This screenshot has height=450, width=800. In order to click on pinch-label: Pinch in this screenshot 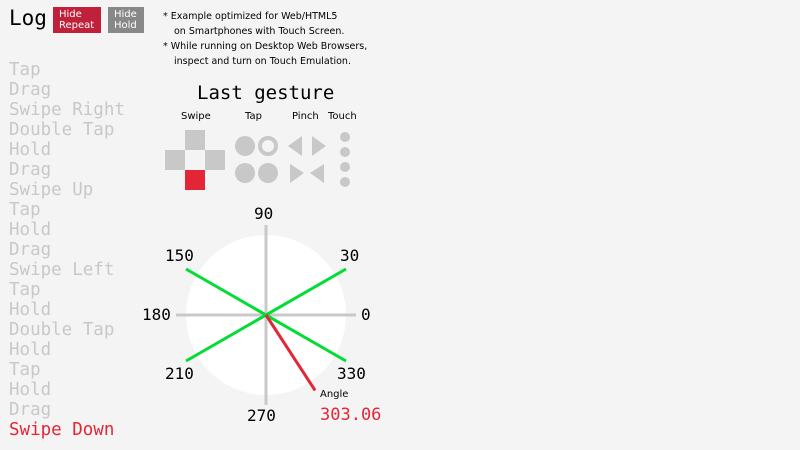, I will do `click(305, 116)`.